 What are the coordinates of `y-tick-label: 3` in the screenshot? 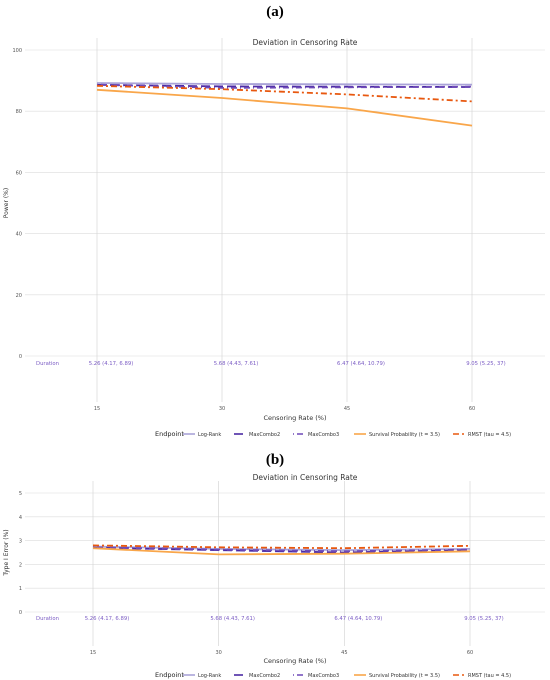 It's located at (20, 542).